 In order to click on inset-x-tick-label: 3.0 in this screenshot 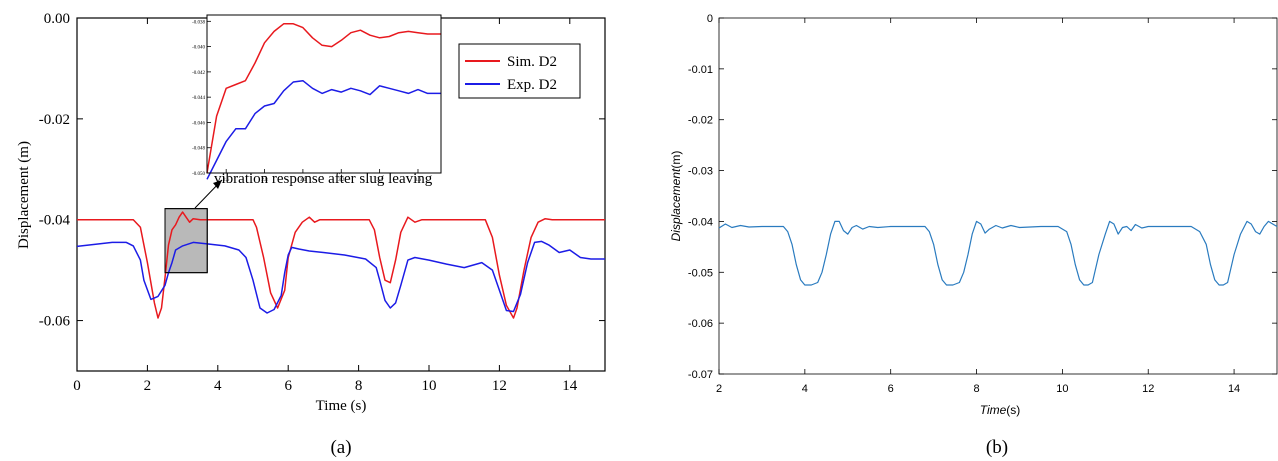, I will do `click(303, 180)`.